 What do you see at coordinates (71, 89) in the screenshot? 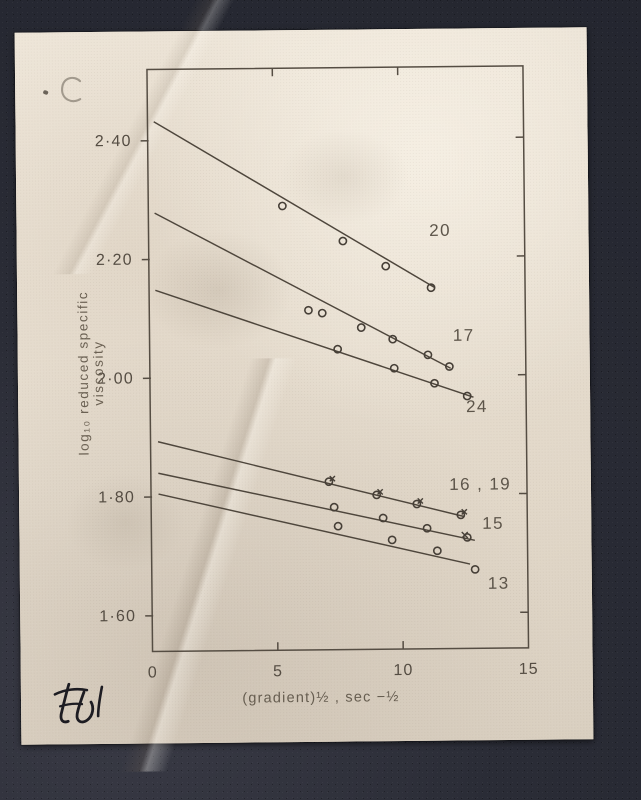
I see `corner-mark-c` at bounding box center [71, 89].